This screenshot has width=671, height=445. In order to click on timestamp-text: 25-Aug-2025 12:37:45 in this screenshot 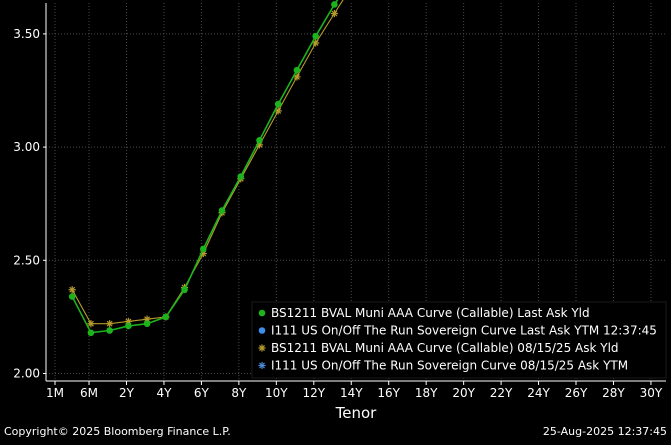, I will do `click(604, 431)`.